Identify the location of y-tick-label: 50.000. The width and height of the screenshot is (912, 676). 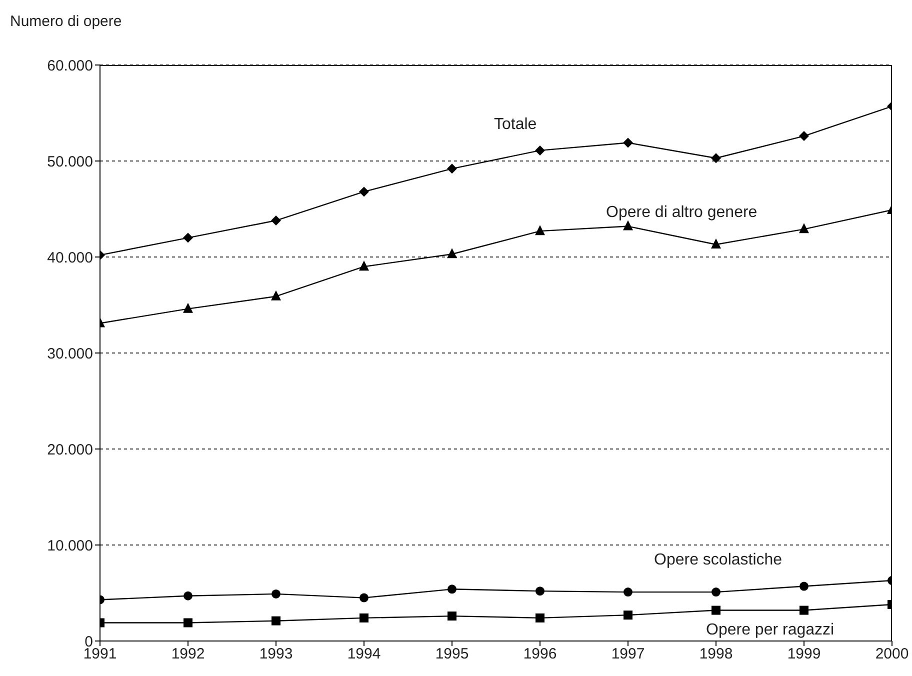
(70, 161).